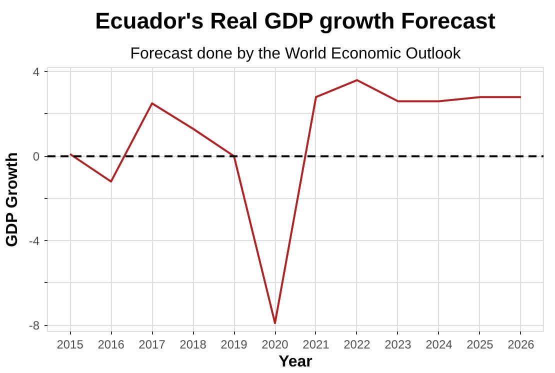 The image size is (555, 373). Describe the element at coordinates (234, 345) in the screenshot. I see `x-tick-label: 2019` at that location.